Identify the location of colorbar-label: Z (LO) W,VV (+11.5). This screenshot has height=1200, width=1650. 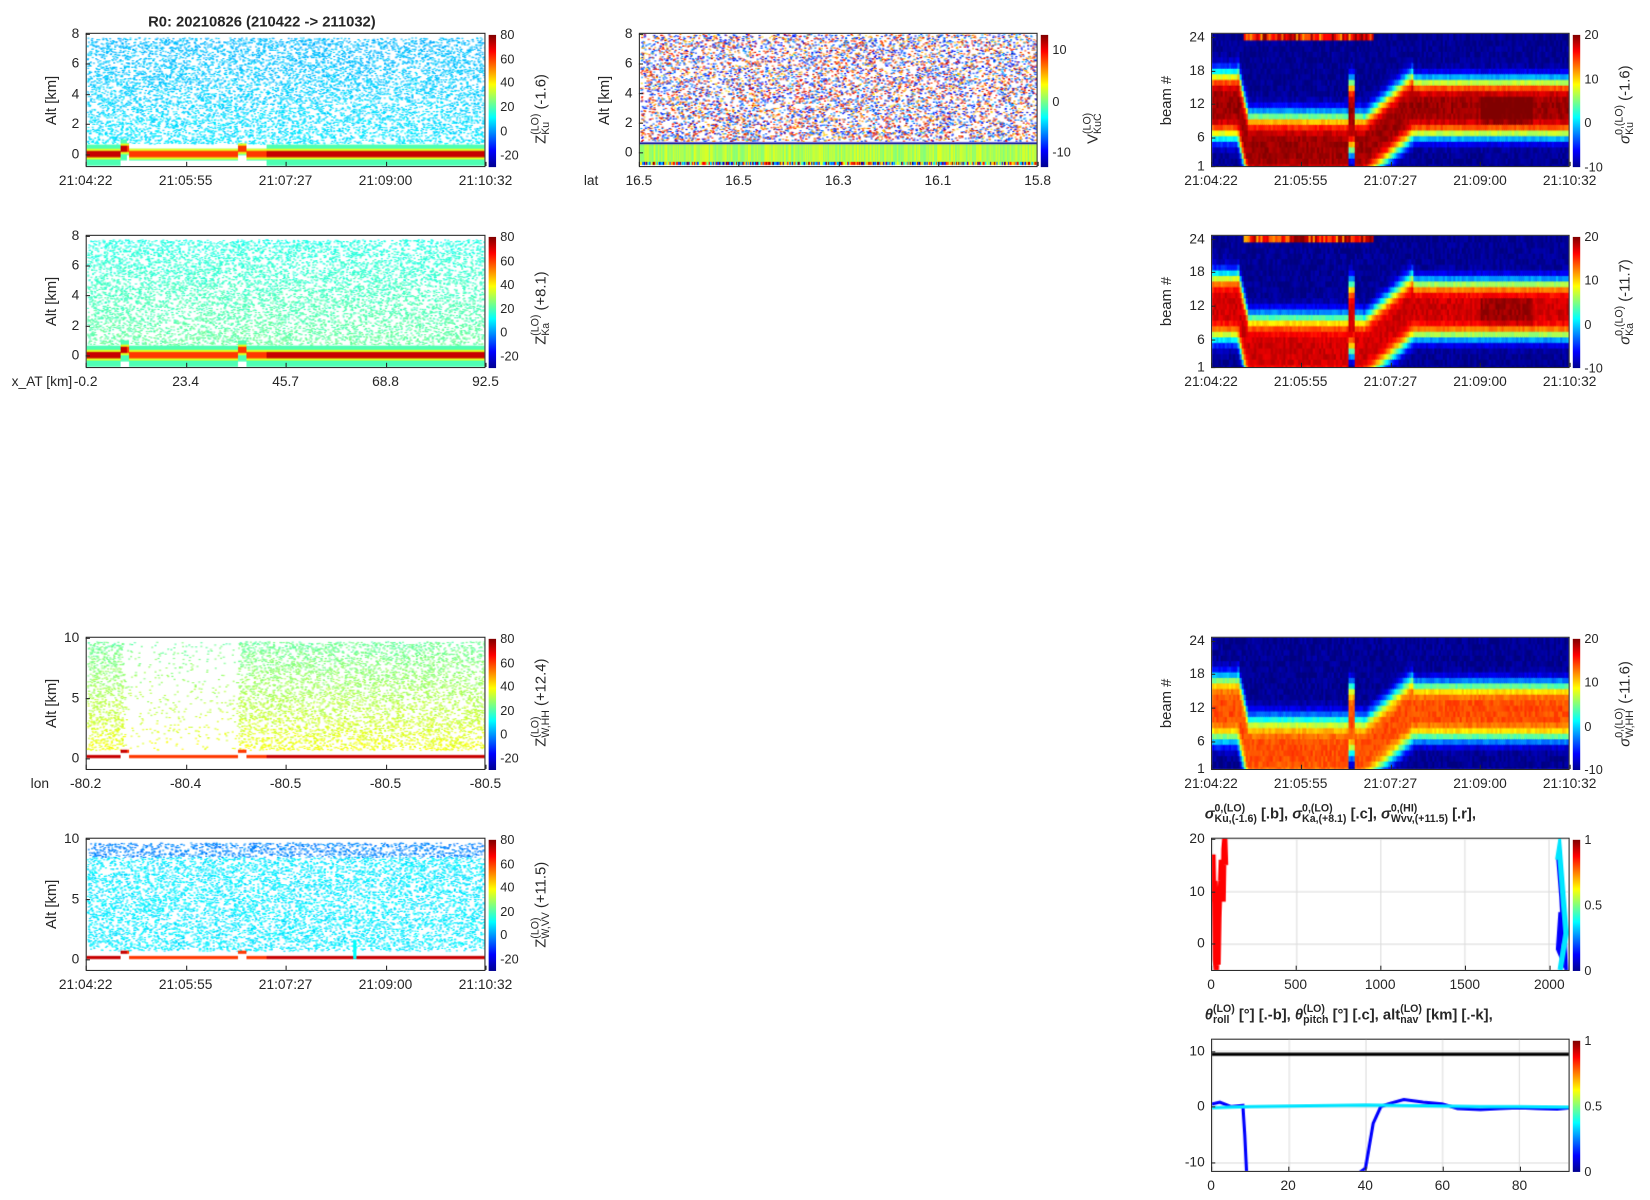
(541, 904).